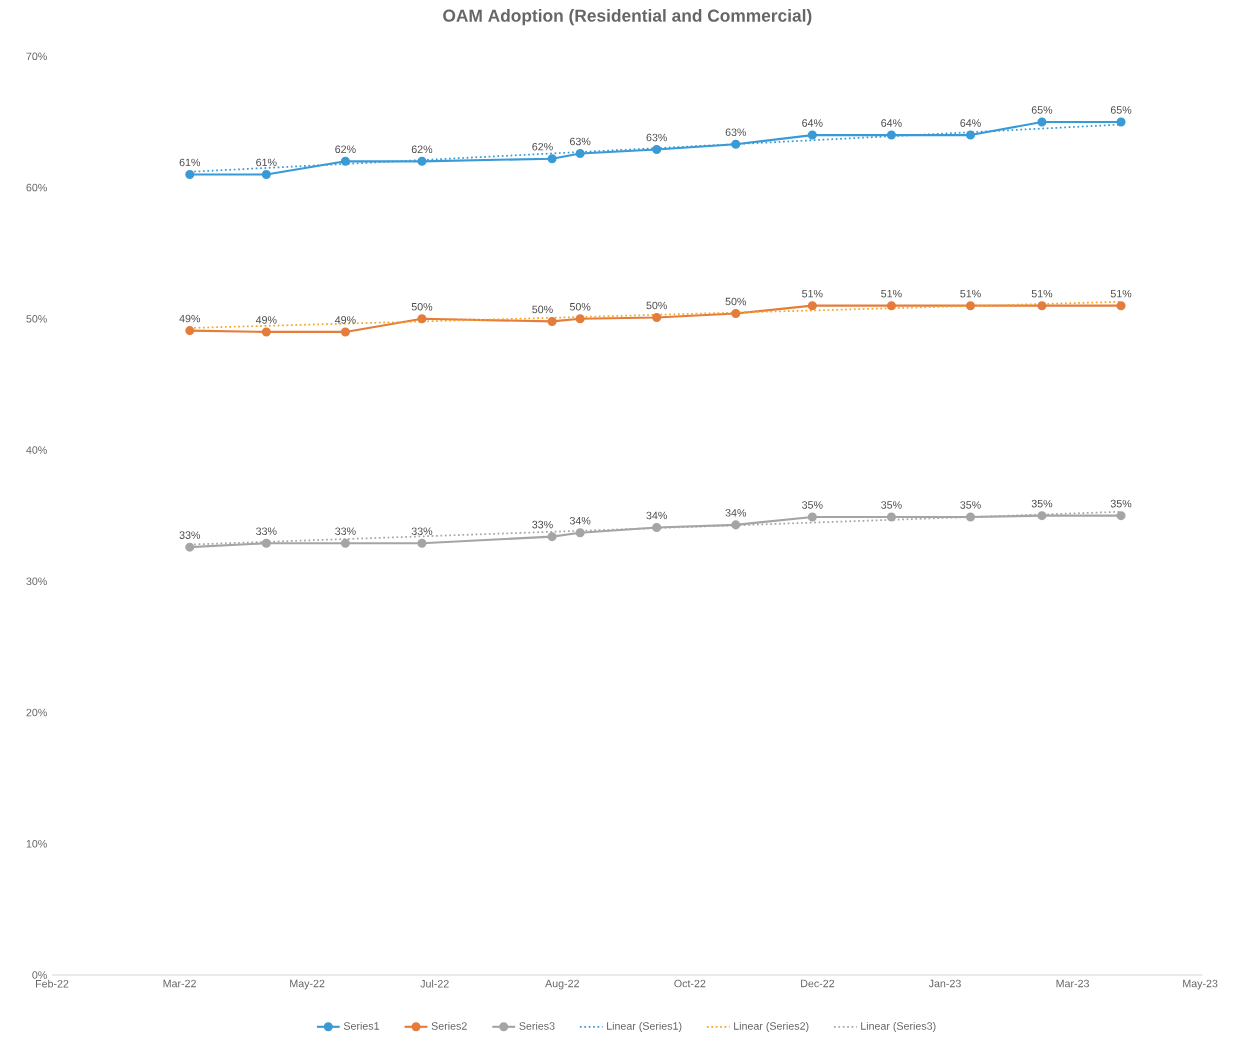  I want to click on x-tick-label: Mar-22, so click(179, 983).